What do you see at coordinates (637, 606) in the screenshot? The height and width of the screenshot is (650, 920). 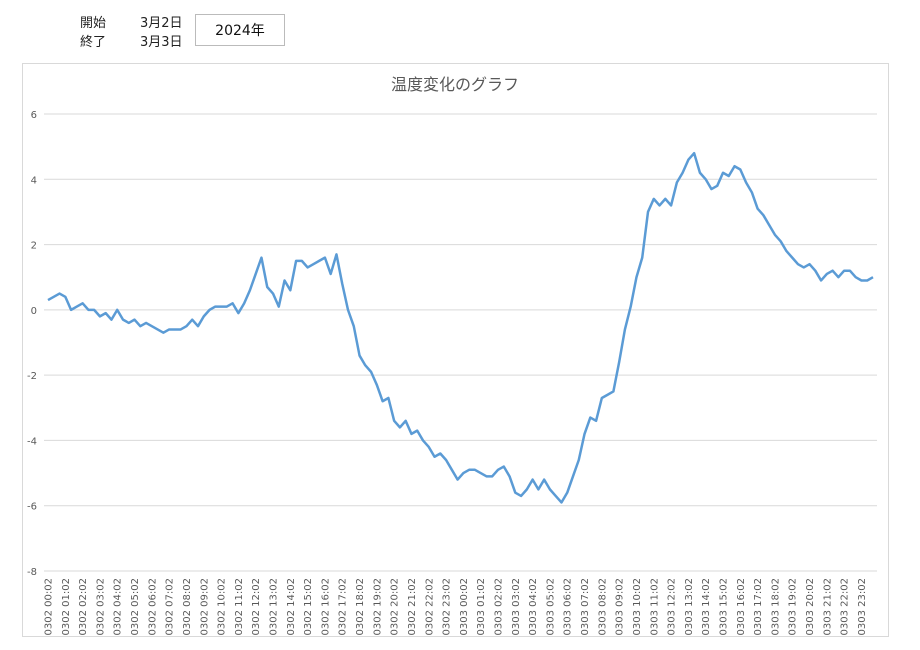 I see `x-tick-label: 0303 10:02` at bounding box center [637, 606].